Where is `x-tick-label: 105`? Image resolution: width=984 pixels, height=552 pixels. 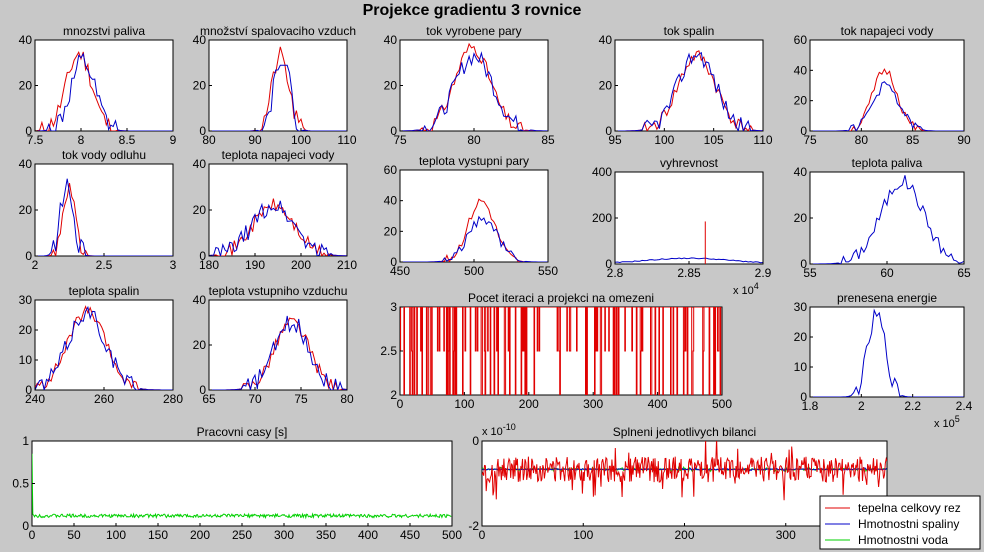 x-tick-label: 105 is located at coordinates (714, 140).